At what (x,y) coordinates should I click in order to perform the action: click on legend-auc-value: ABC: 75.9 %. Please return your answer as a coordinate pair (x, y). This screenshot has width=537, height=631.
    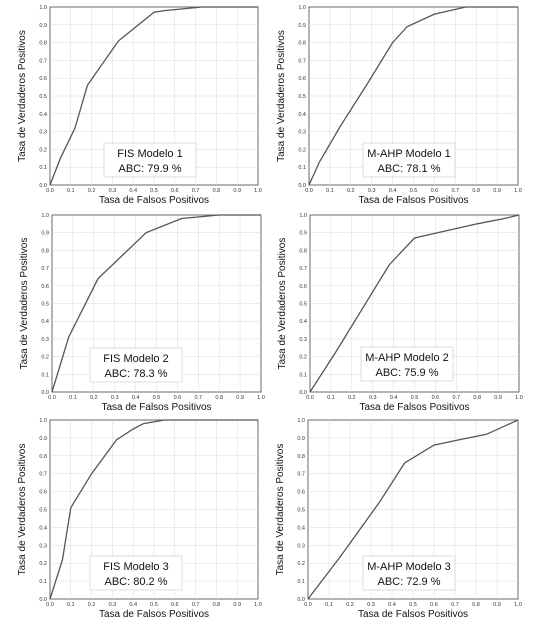
    Looking at the image, I should click on (407, 373).